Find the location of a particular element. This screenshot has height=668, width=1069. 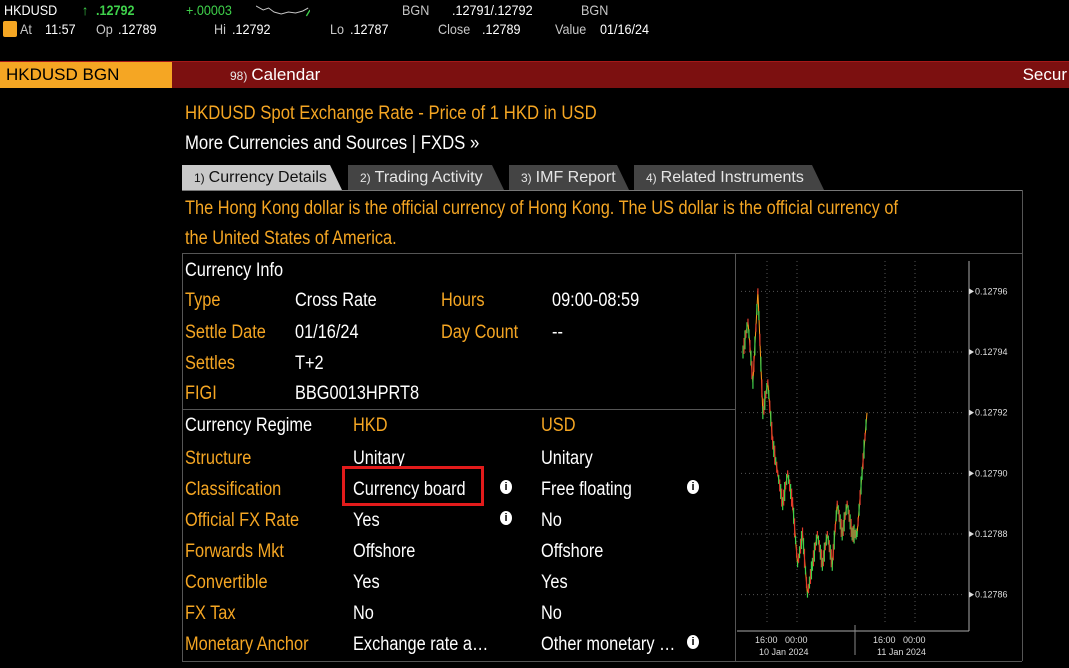

day-count-label: Day Count is located at coordinates (480, 332).